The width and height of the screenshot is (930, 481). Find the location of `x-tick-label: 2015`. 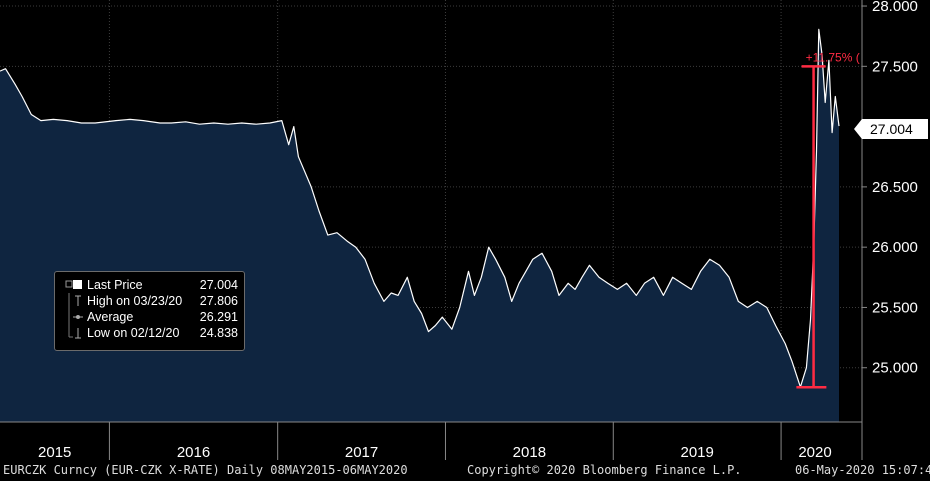

x-tick-label: 2015 is located at coordinates (54, 452).